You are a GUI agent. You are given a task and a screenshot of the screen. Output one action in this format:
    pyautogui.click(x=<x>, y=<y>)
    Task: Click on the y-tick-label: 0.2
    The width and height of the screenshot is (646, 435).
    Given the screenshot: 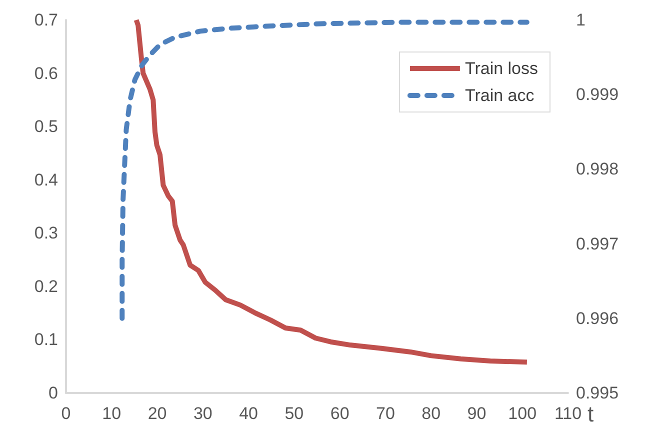 What is the action you would take?
    pyautogui.click(x=46, y=286)
    